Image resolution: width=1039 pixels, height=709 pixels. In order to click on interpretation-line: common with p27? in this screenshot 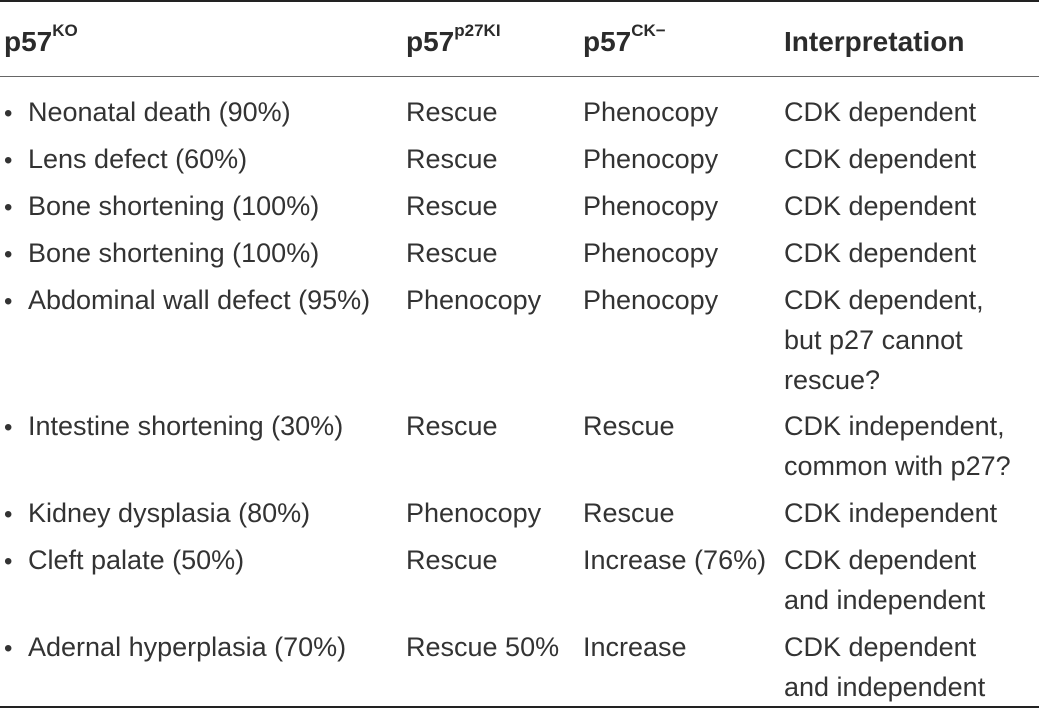, I will do `click(897, 466)`.